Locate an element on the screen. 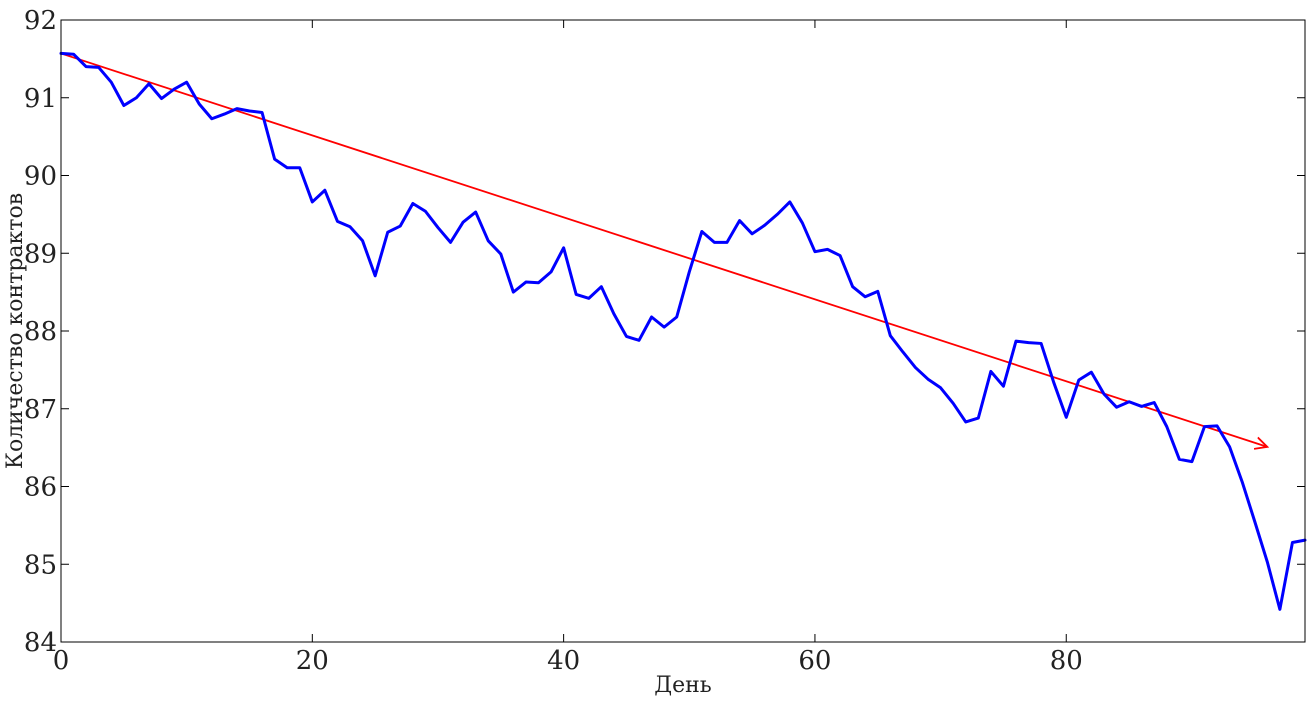 This screenshot has height=701, width=1315. y-tick-label: 91 is located at coordinates (40, 99).